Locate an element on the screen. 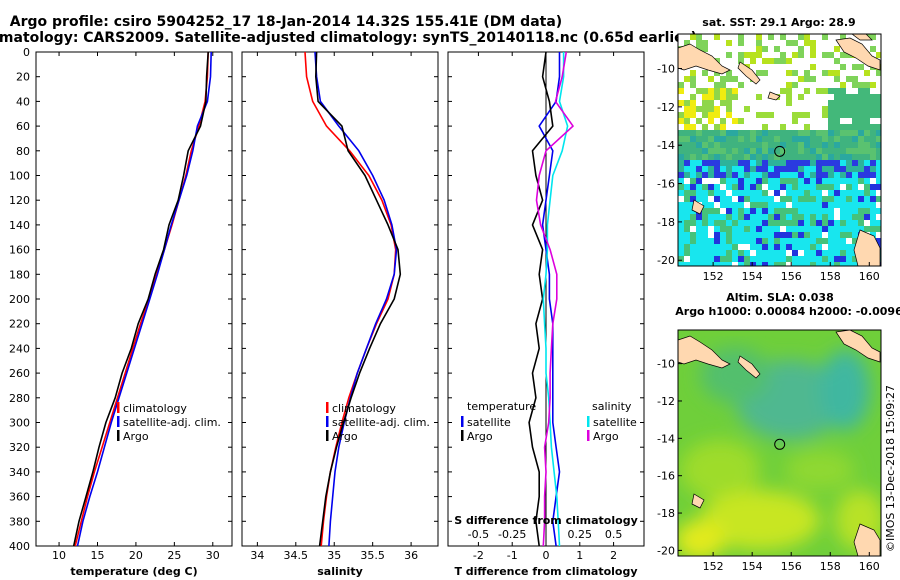 The image size is (900, 580). x-tick-label: 36 is located at coordinates (411, 555).